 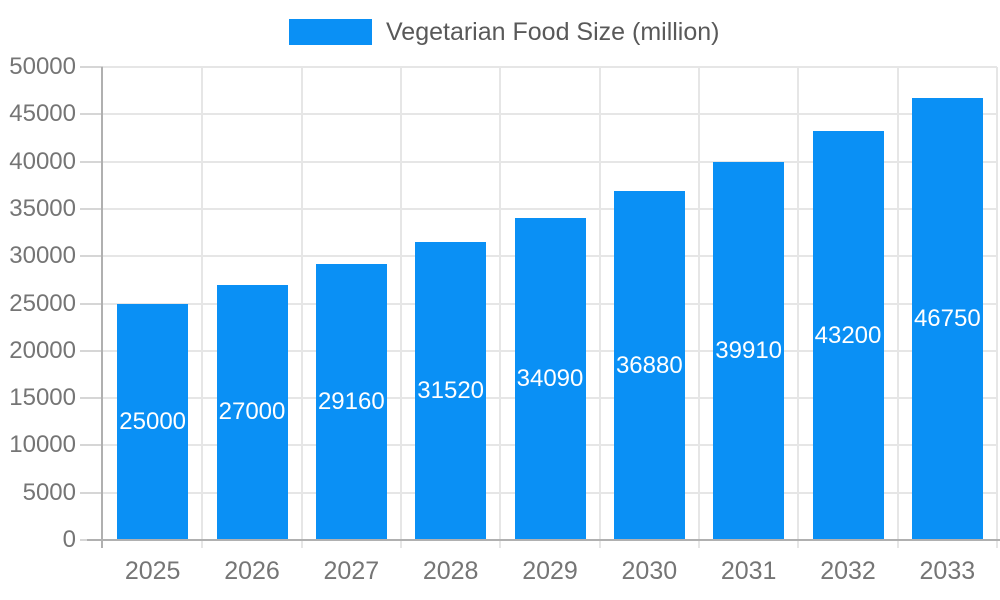 What do you see at coordinates (351, 571) in the screenshot?
I see `x-axis-tick-label: 2027` at bounding box center [351, 571].